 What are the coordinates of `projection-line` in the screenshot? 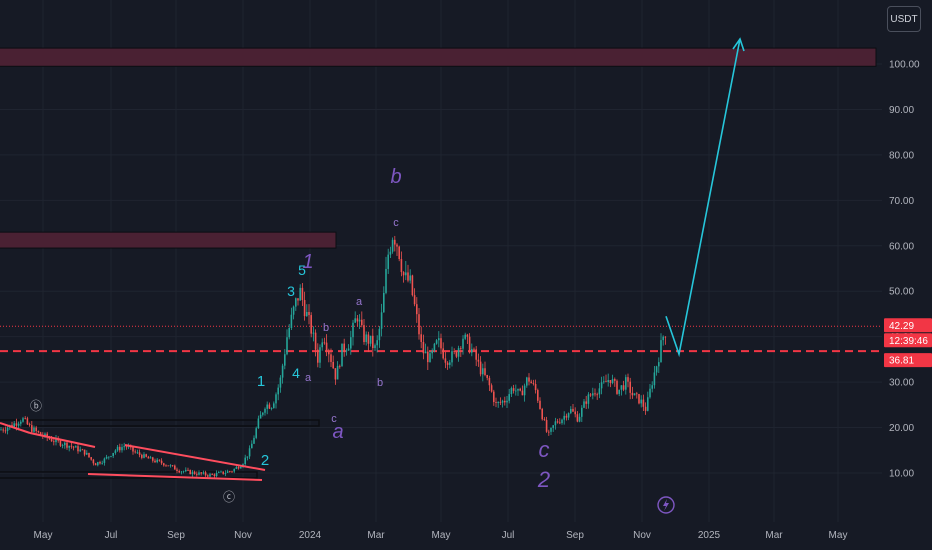 It's located at (703, 198).